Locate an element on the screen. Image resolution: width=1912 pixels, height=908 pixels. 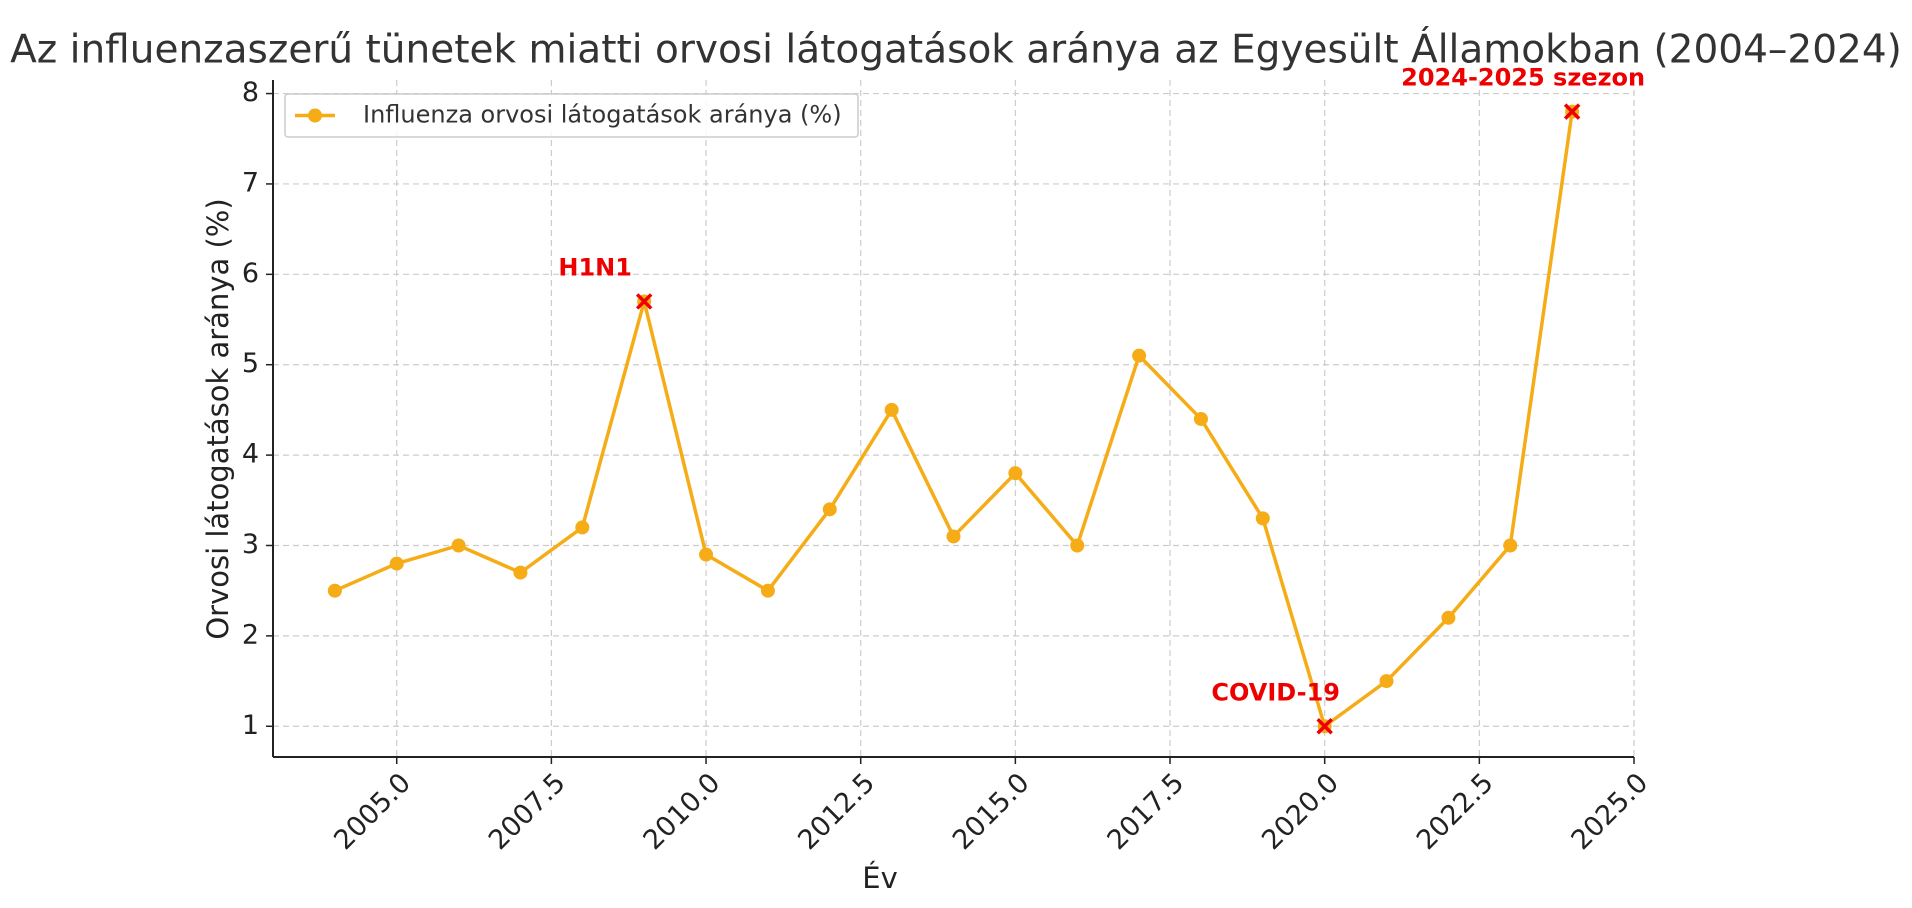
y-axis-label: Orvosi látogatások aránya (%) is located at coordinates (218, 418).